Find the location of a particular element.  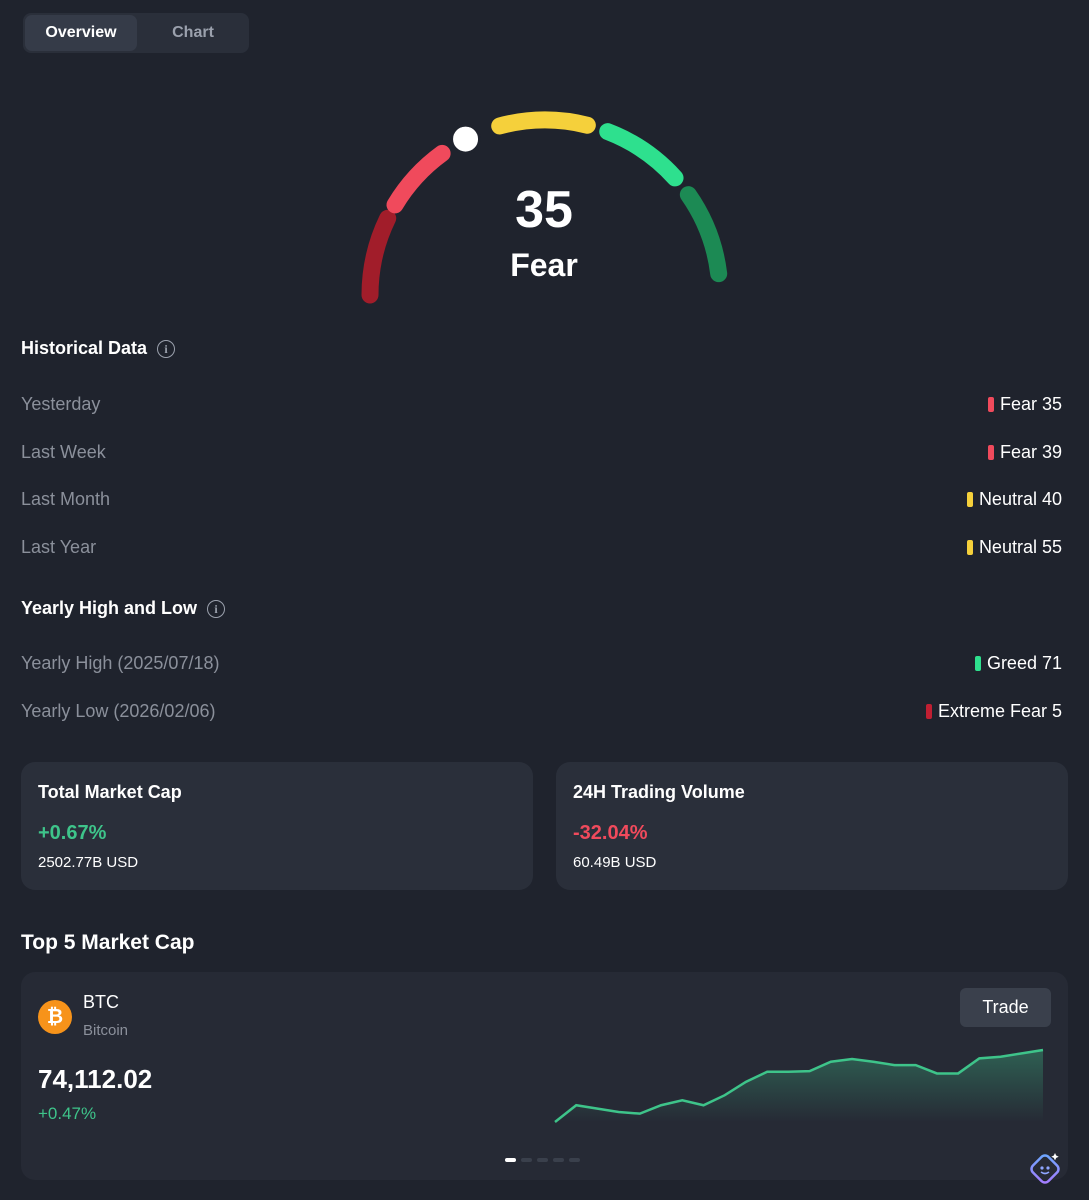

card-value: 60.49B USD is located at coordinates (615, 862).